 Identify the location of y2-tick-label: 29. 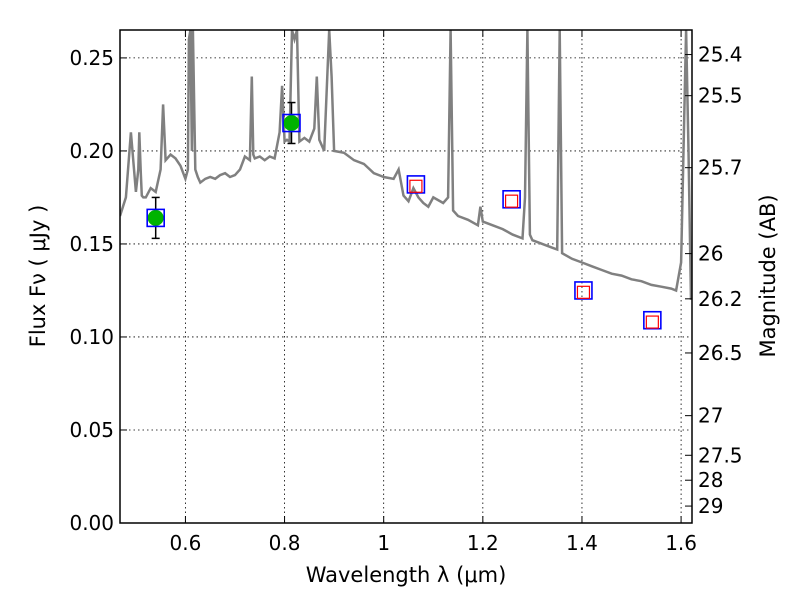
(710, 506).